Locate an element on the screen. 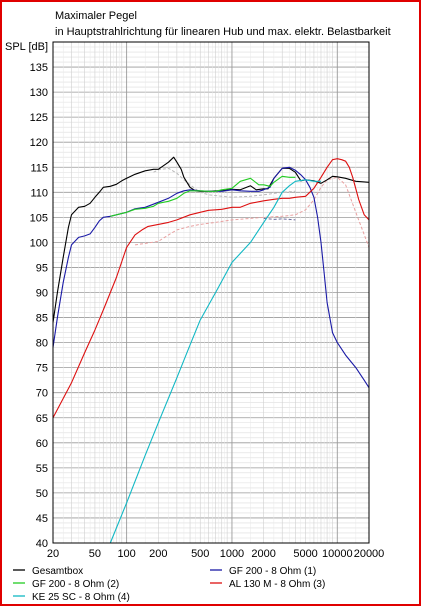 This screenshot has width=421, height=606. y-tick-label: 60 is located at coordinates (42, 444).